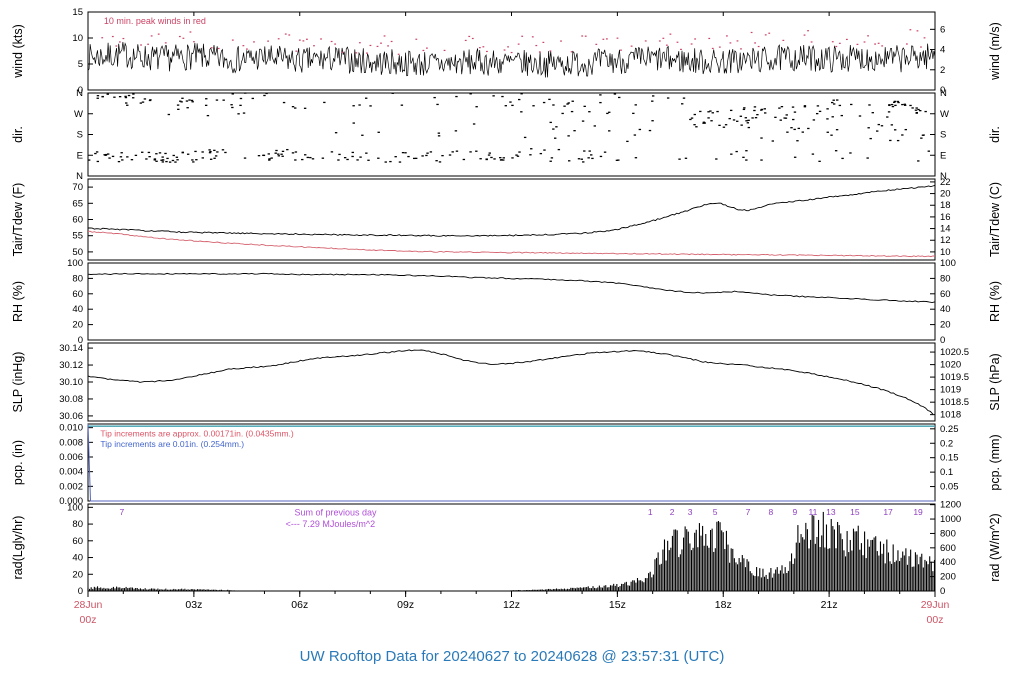 The image size is (1024, 700). What do you see at coordinates (948, 263) in the screenshot?
I see `y-tick-label-right: 100` at bounding box center [948, 263].